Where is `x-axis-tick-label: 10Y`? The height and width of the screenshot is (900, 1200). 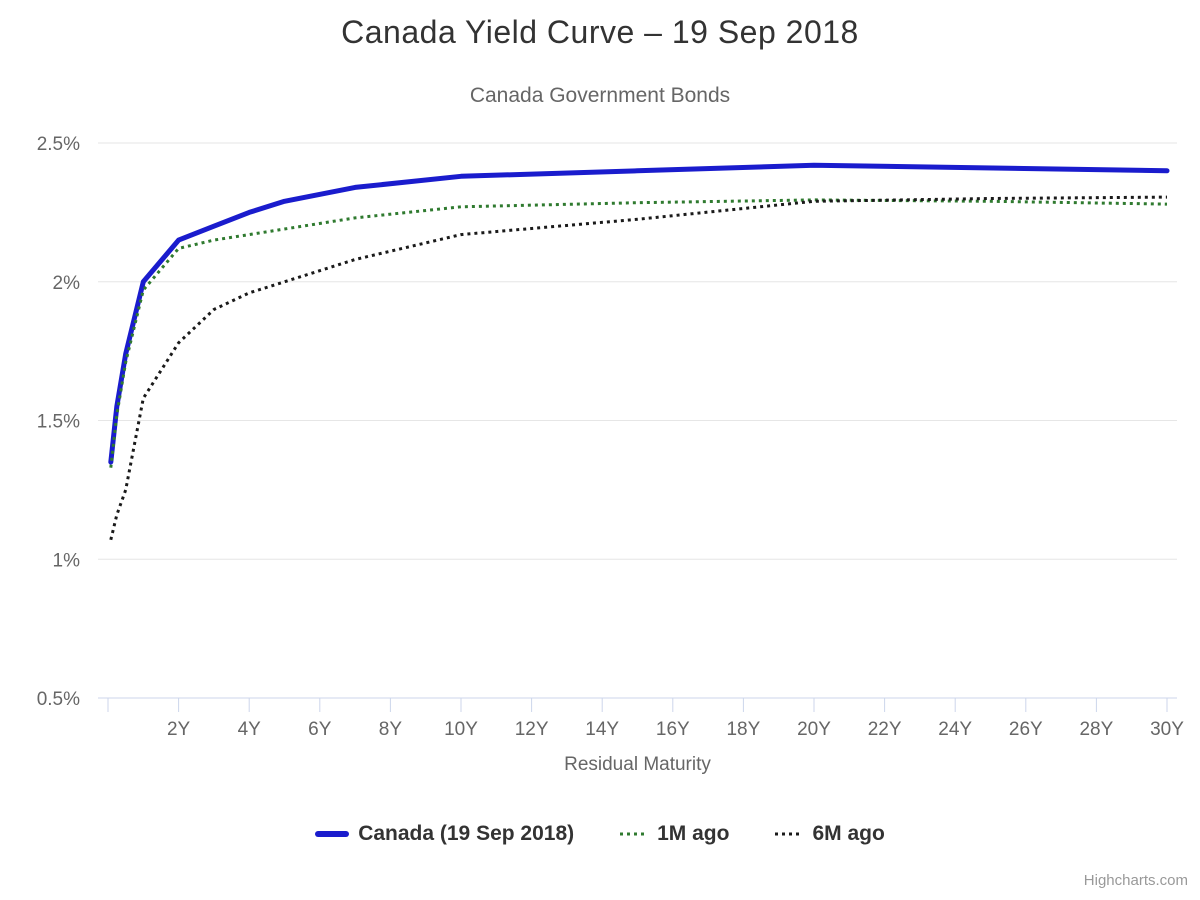
x-axis-tick-label: 10Y is located at coordinates (461, 729).